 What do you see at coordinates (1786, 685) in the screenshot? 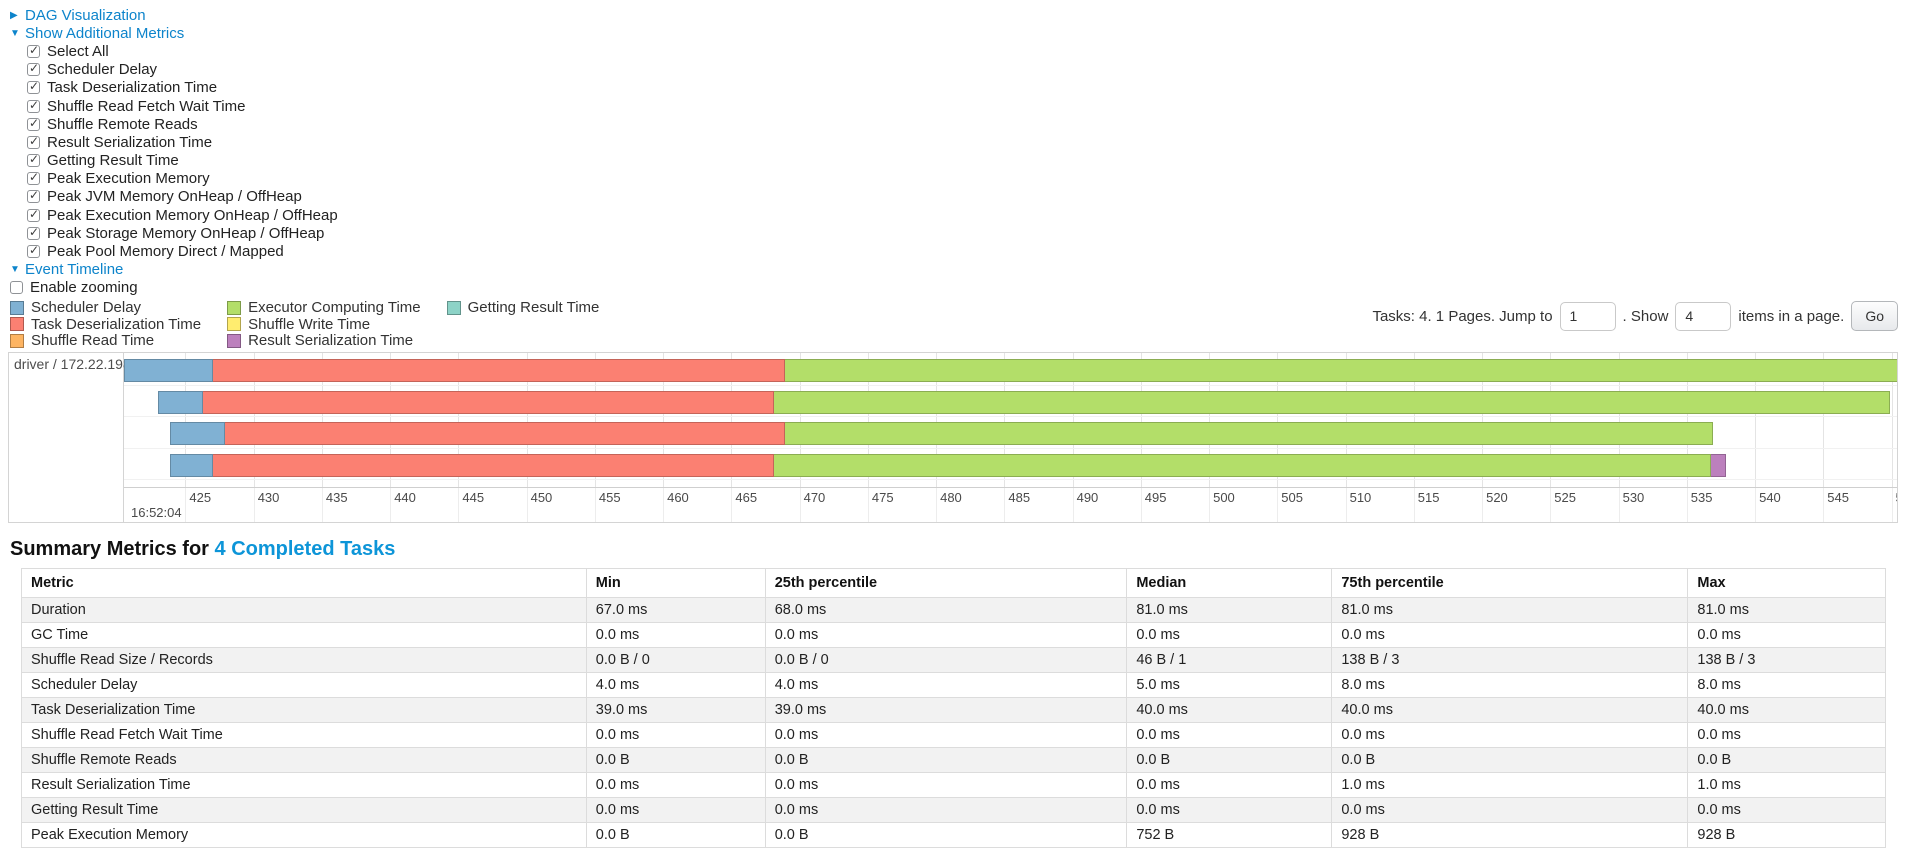
I see `metric-value-cell-max: 8.0 ms` at bounding box center [1786, 685].